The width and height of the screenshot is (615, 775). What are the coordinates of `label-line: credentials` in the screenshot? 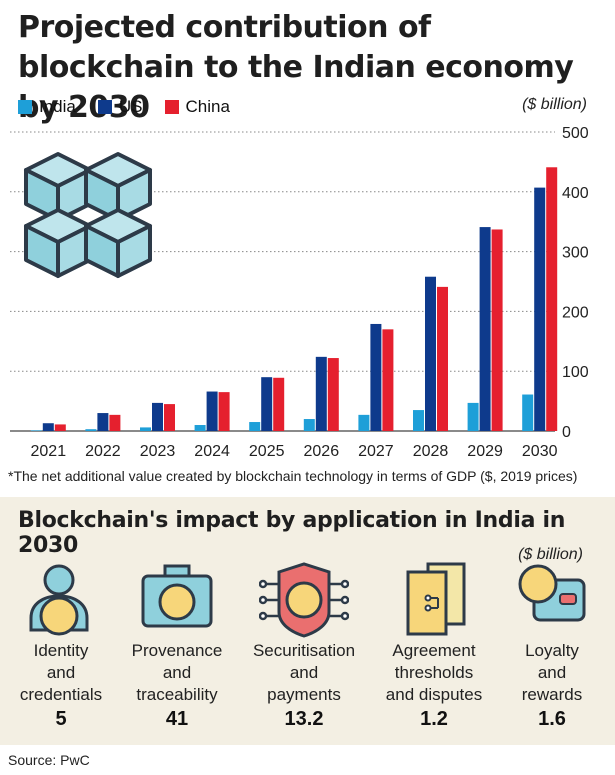 It's located at (61, 694).